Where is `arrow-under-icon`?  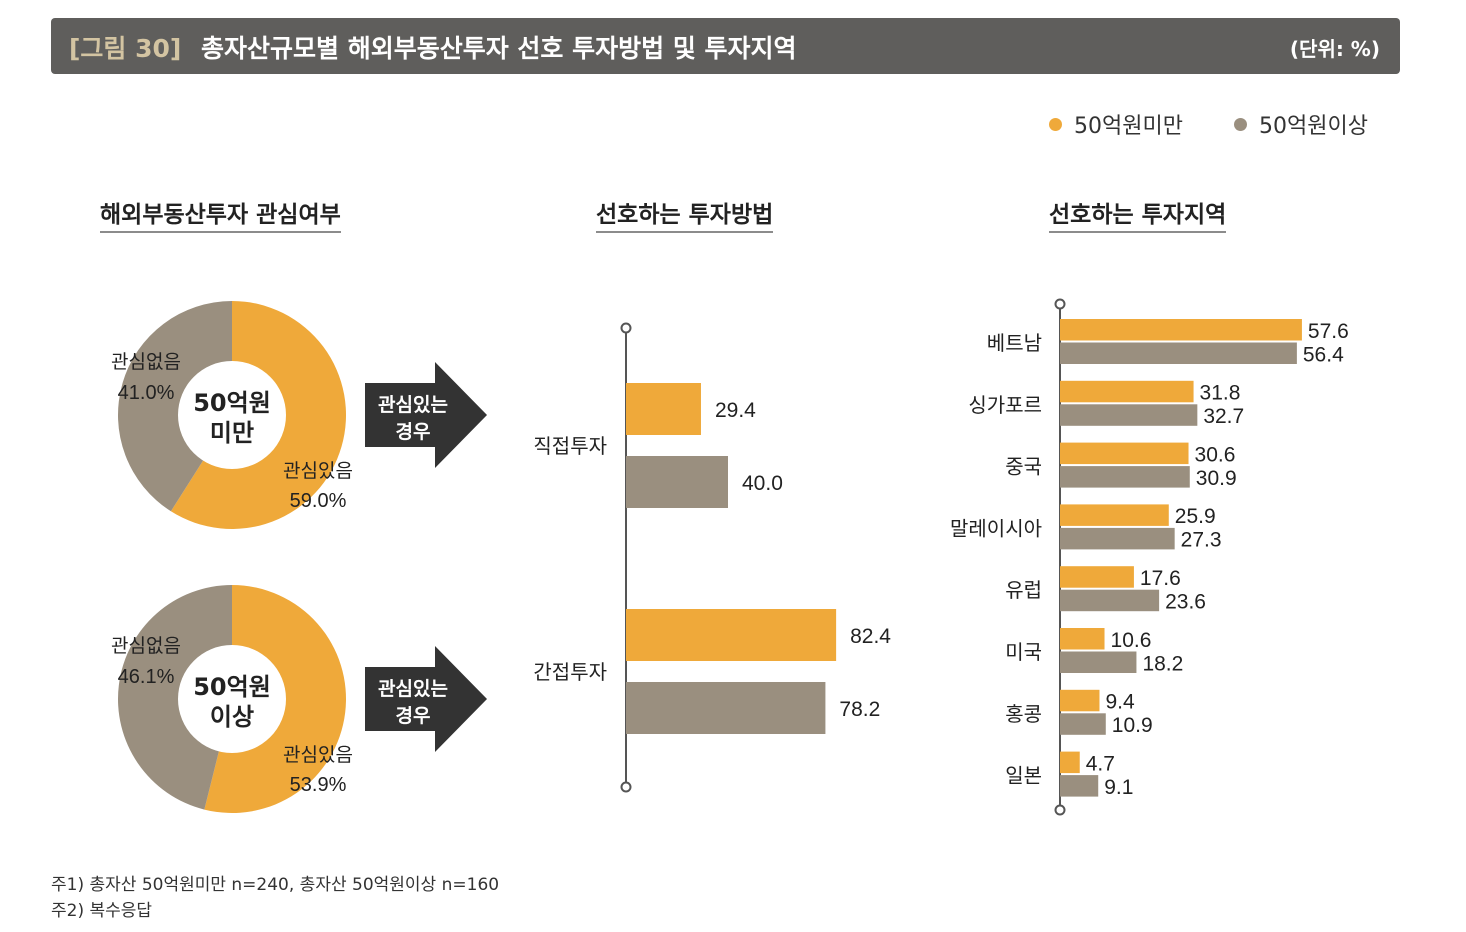 arrow-under-icon is located at coordinates (426, 415).